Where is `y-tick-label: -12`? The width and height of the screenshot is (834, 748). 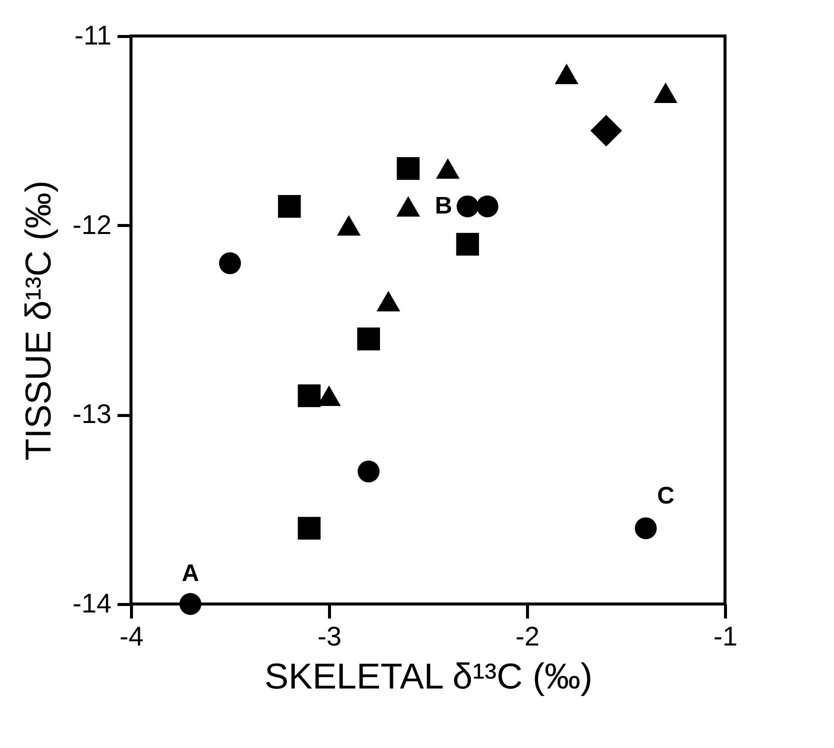 y-tick-label: -12 is located at coordinates (92, 225).